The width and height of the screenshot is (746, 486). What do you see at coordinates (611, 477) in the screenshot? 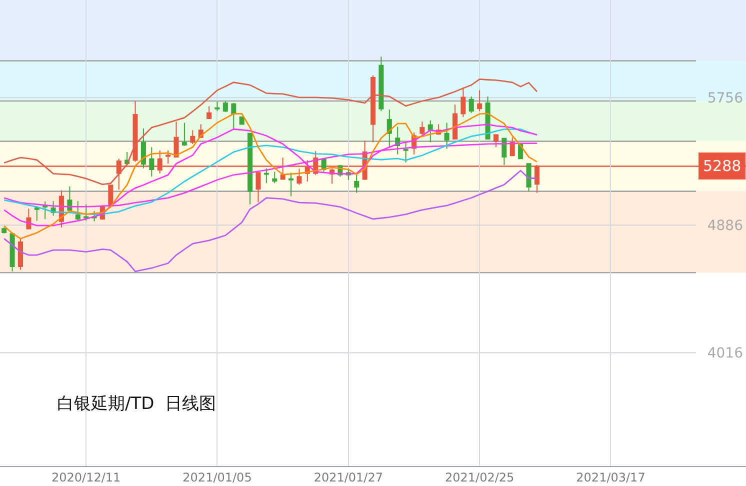
I see `x-tick-label: 2021/03/17` at bounding box center [611, 477].